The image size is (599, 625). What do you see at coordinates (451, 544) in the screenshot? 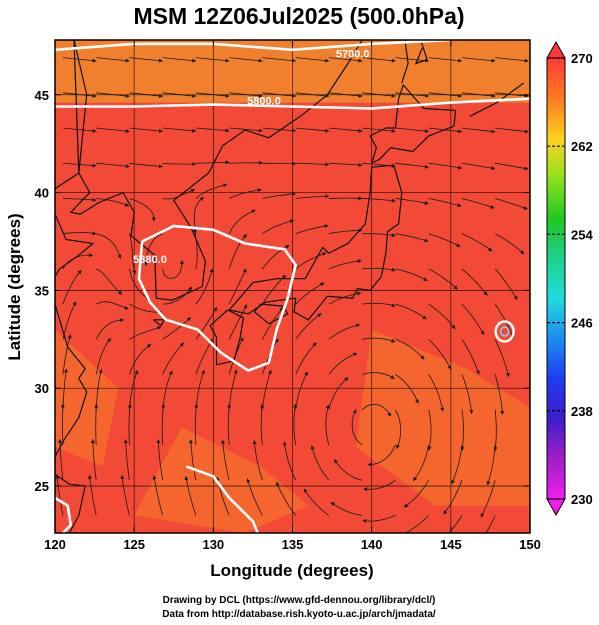
I see `x-tick-label: 145` at bounding box center [451, 544].